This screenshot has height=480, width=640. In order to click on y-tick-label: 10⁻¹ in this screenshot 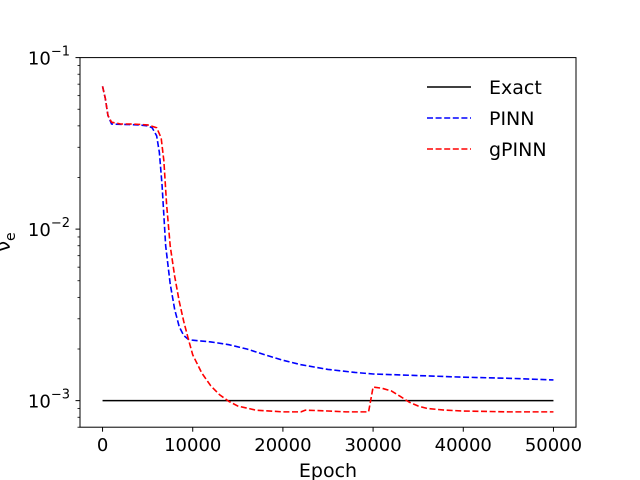, I will do `click(49, 57)`.